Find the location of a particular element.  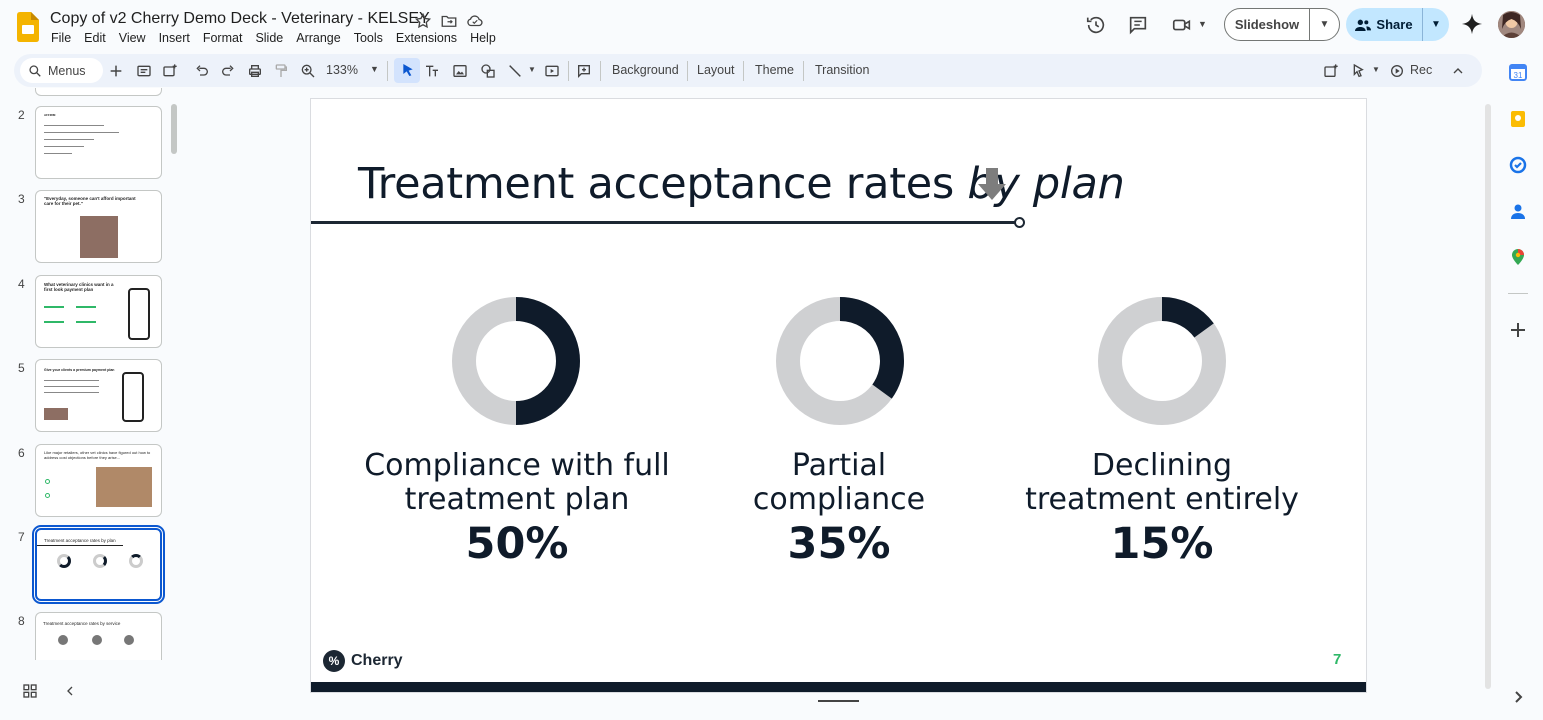

menu-arrange: Arrange is located at coordinates (318, 38).